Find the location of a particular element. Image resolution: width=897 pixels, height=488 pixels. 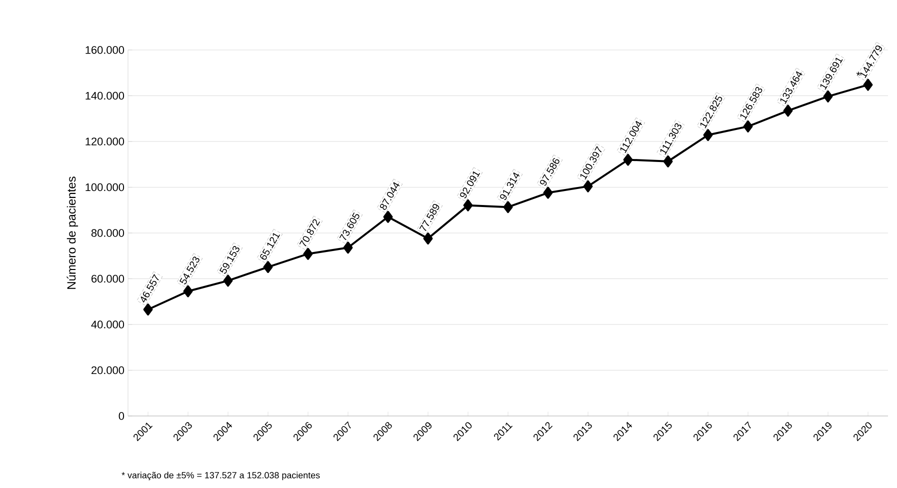

y-tick-label: 160.000 is located at coordinates (105, 50).